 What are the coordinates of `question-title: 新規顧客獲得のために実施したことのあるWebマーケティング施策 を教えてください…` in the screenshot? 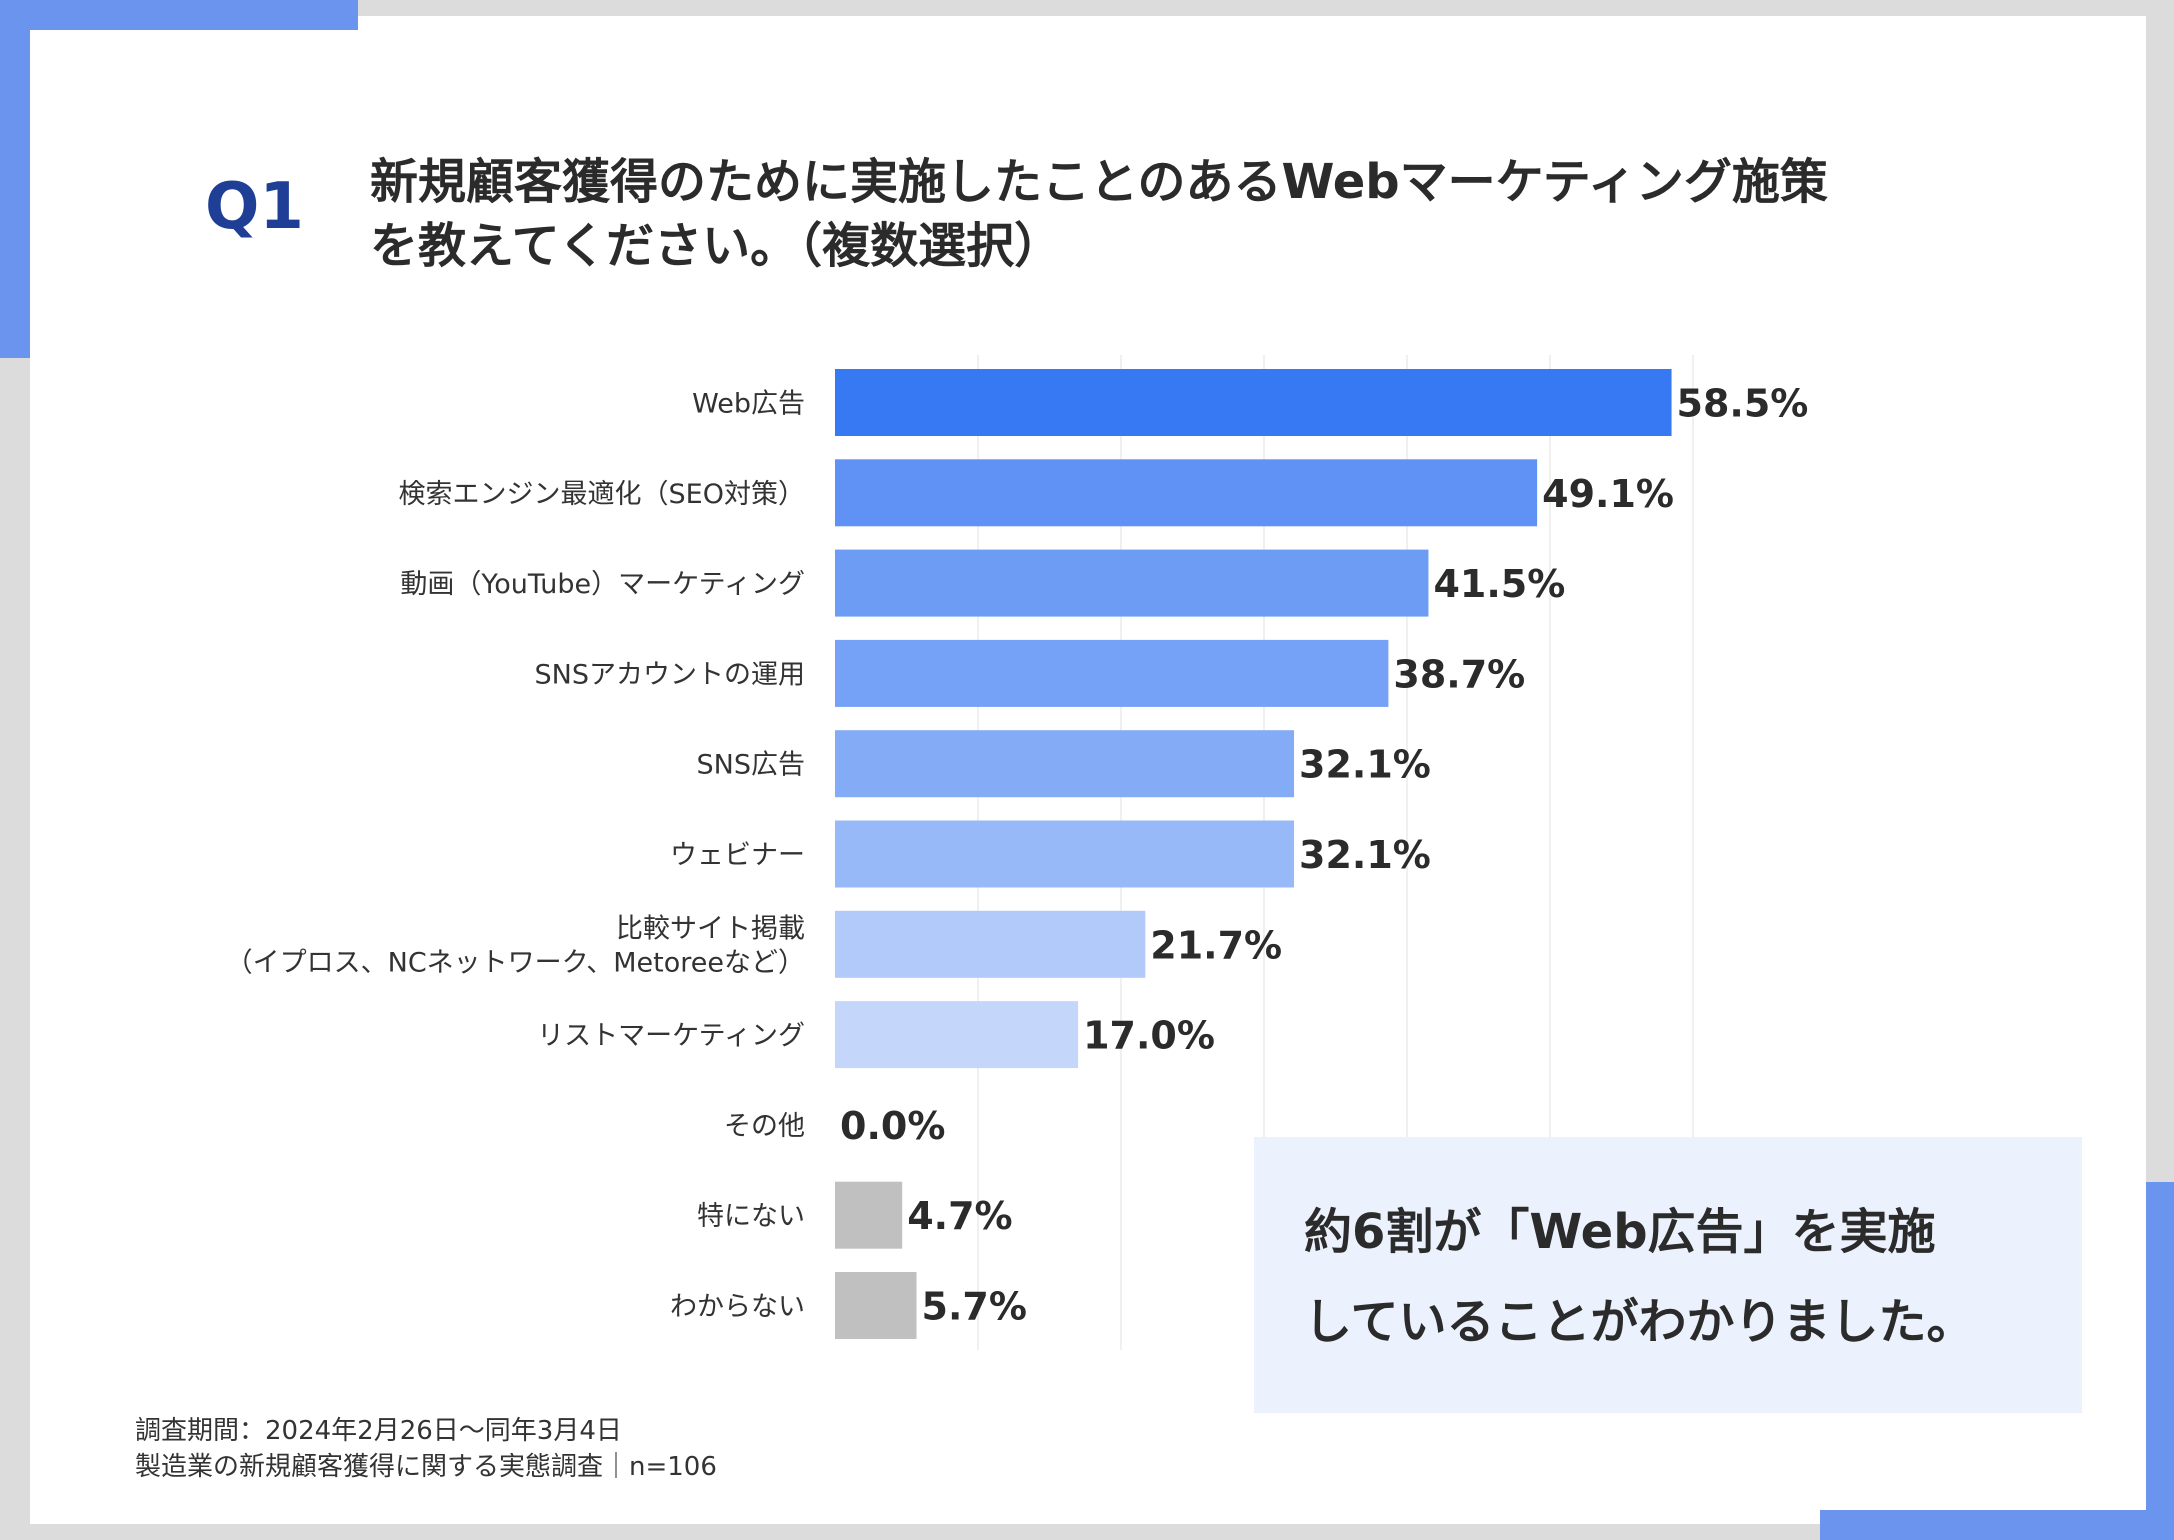 It's located at (1180, 214).